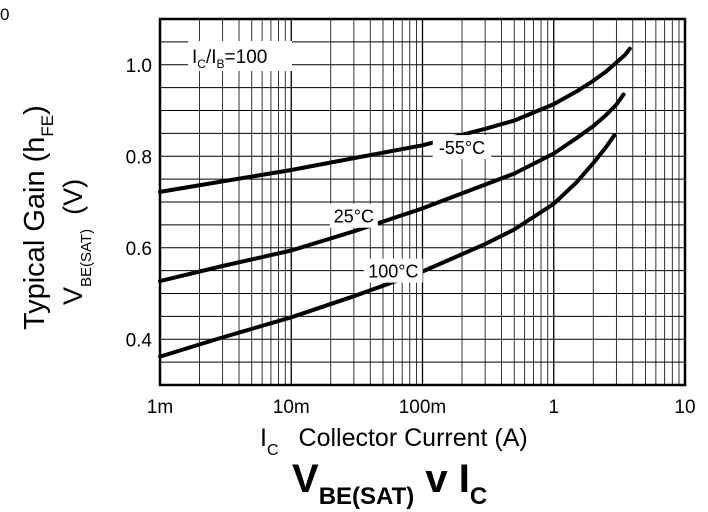 The image size is (708, 512). What do you see at coordinates (229, 59) in the screenshot?
I see `condition-text: IC/IB=100` at bounding box center [229, 59].